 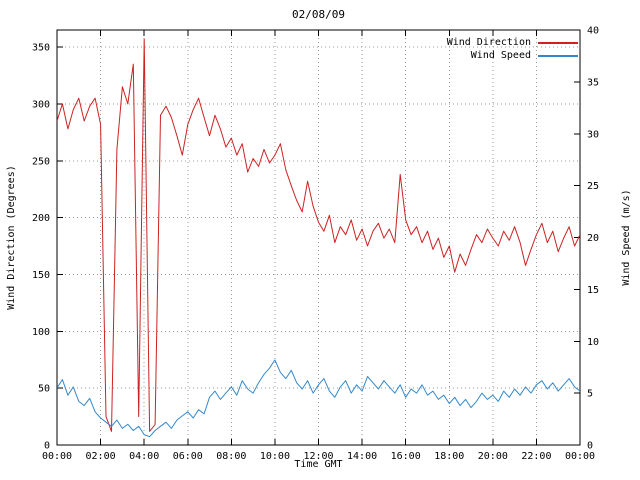 I want to click on svg-text: 02:00, so click(x=101, y=456).